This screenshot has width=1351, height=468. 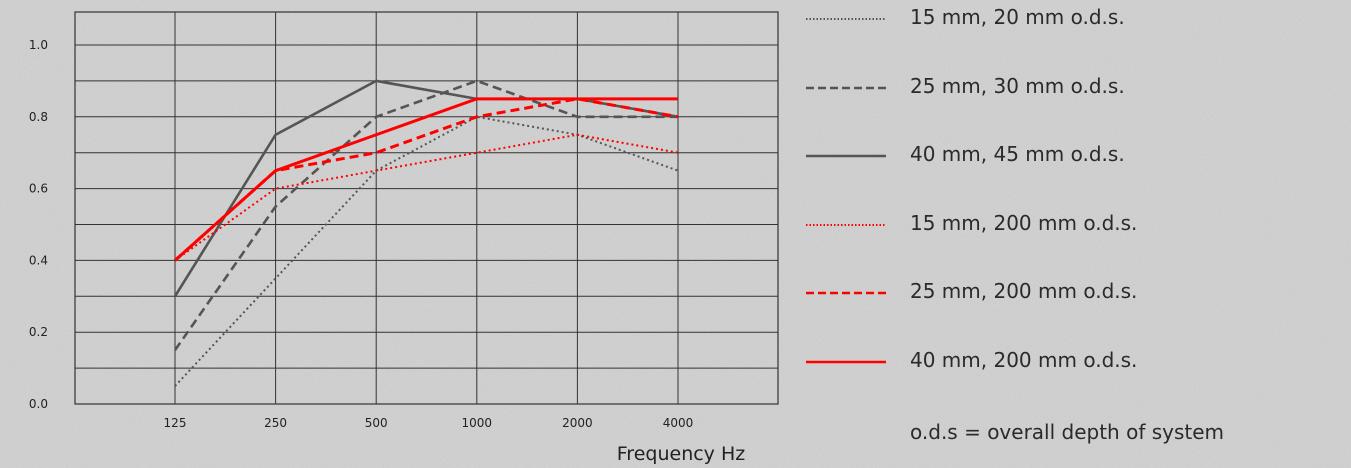 I want to click on legend-item: 15 mm, 20 mm o.d.s., so click(x=1075, y=18).